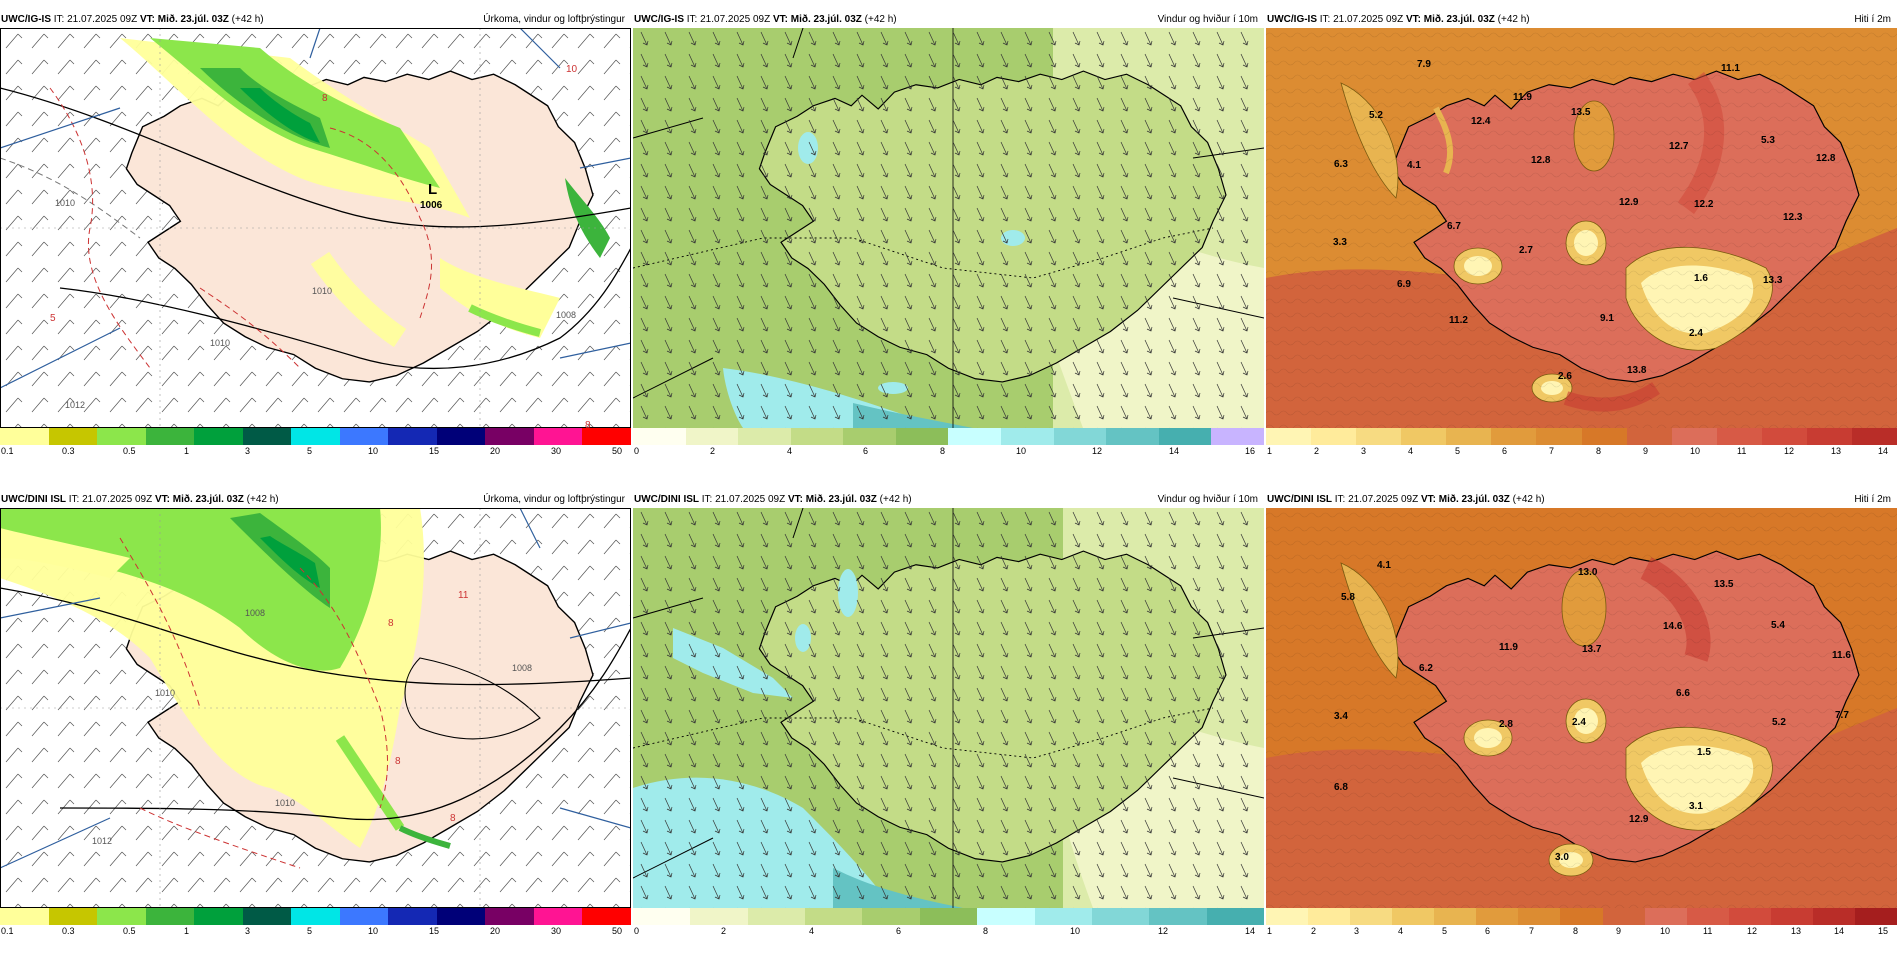 This screenshot has height=954, width=1900. Describe the element at coordinates (102, 841) in the screenshot. I see `isobar-label: 1012` at that location.